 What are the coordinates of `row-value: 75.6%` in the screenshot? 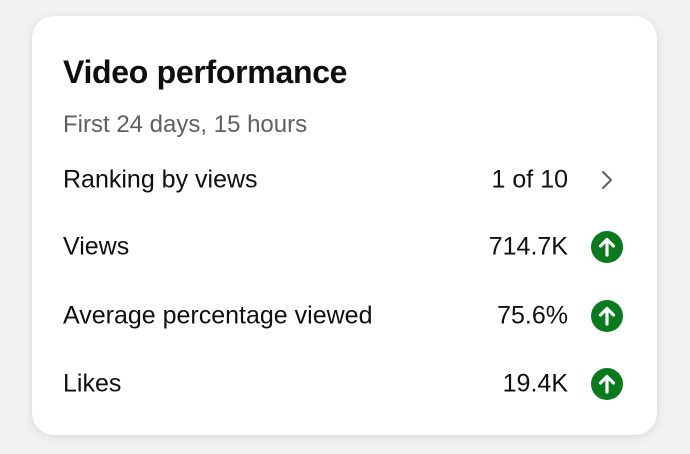 It's located at (532, 315).